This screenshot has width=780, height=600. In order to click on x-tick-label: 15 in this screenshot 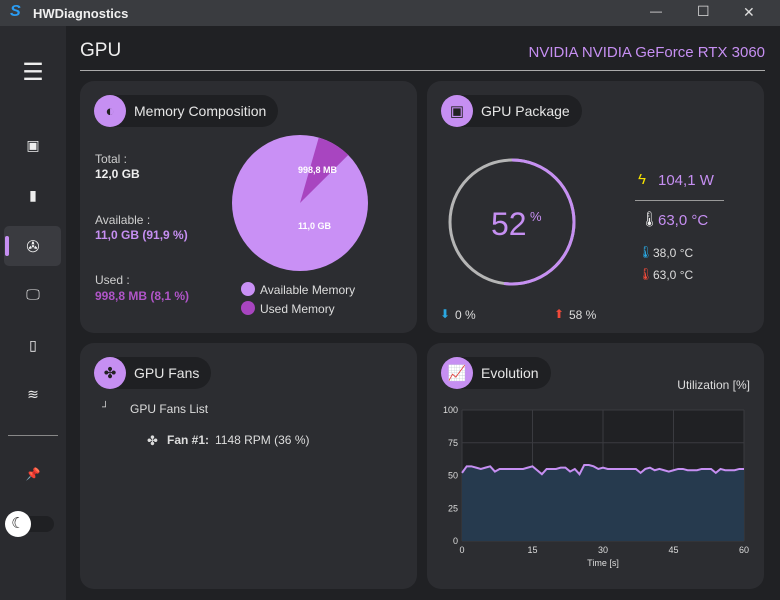, I will do `click(532, 550)`.